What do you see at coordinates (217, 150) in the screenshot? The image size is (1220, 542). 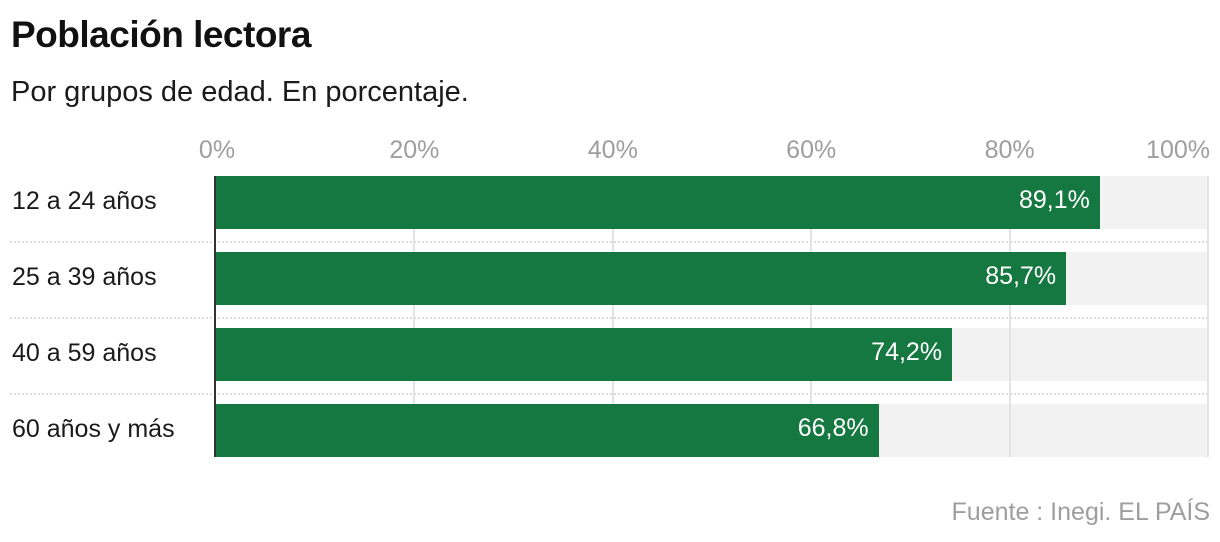 I see `x-tick-label: 0%` at bounding box center [217, 150].